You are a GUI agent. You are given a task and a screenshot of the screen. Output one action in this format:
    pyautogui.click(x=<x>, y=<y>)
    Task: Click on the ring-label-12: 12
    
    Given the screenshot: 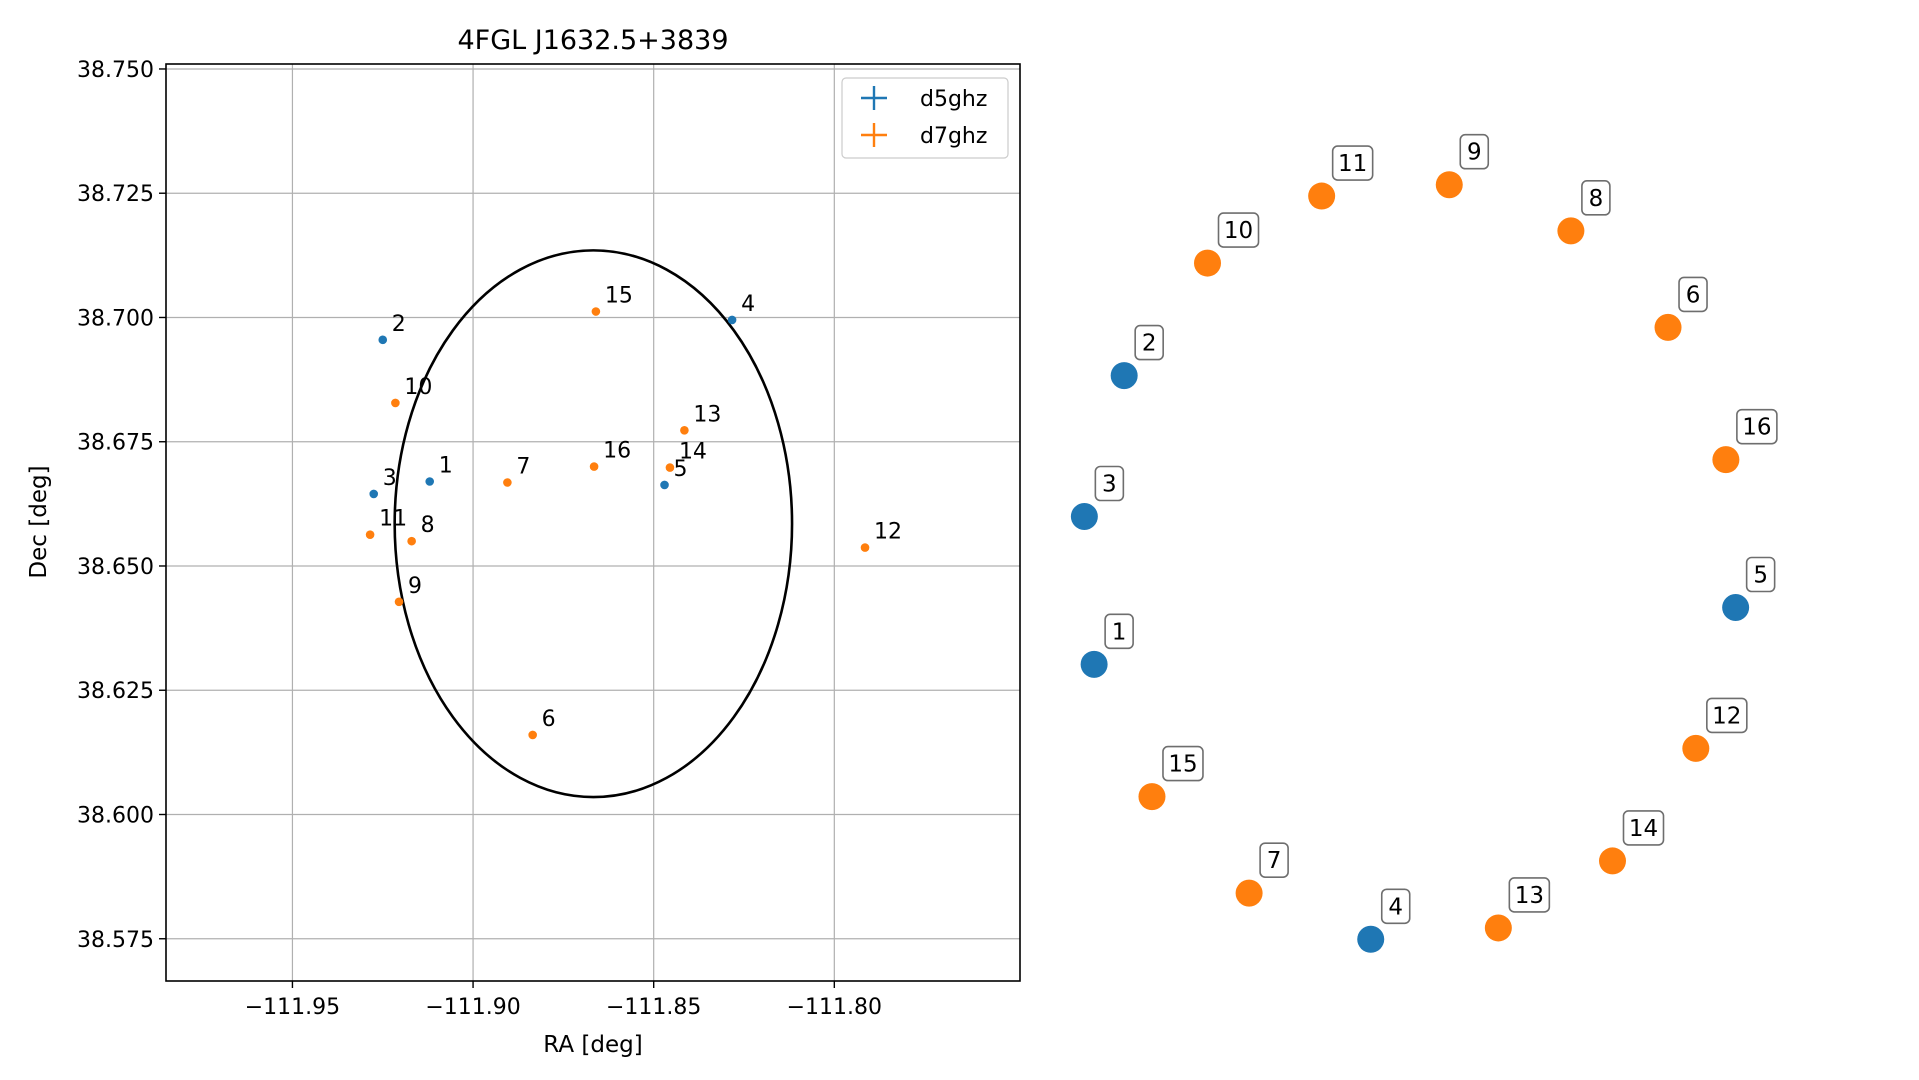 What is the action you would take?
    pyautogui.click(x=1726, y=716)
    